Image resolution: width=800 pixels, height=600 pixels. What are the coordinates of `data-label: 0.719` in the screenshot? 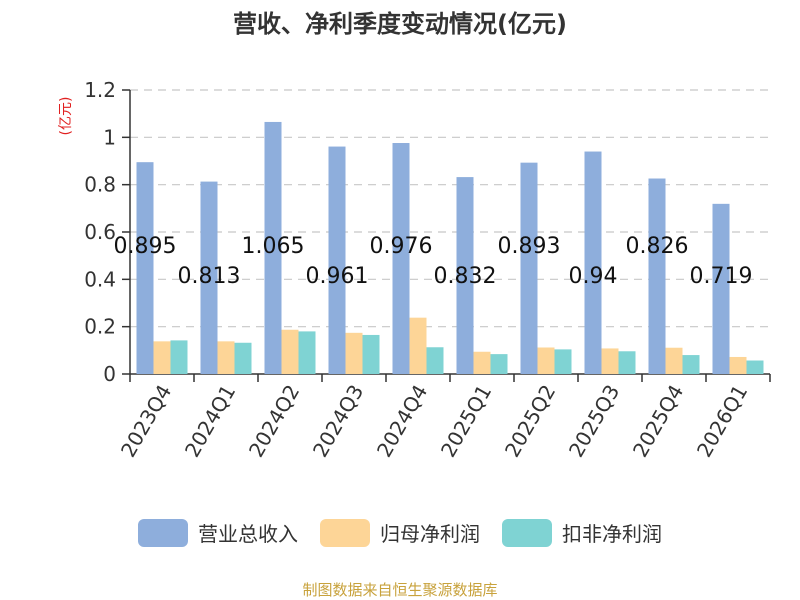 It's located at (721, 276).